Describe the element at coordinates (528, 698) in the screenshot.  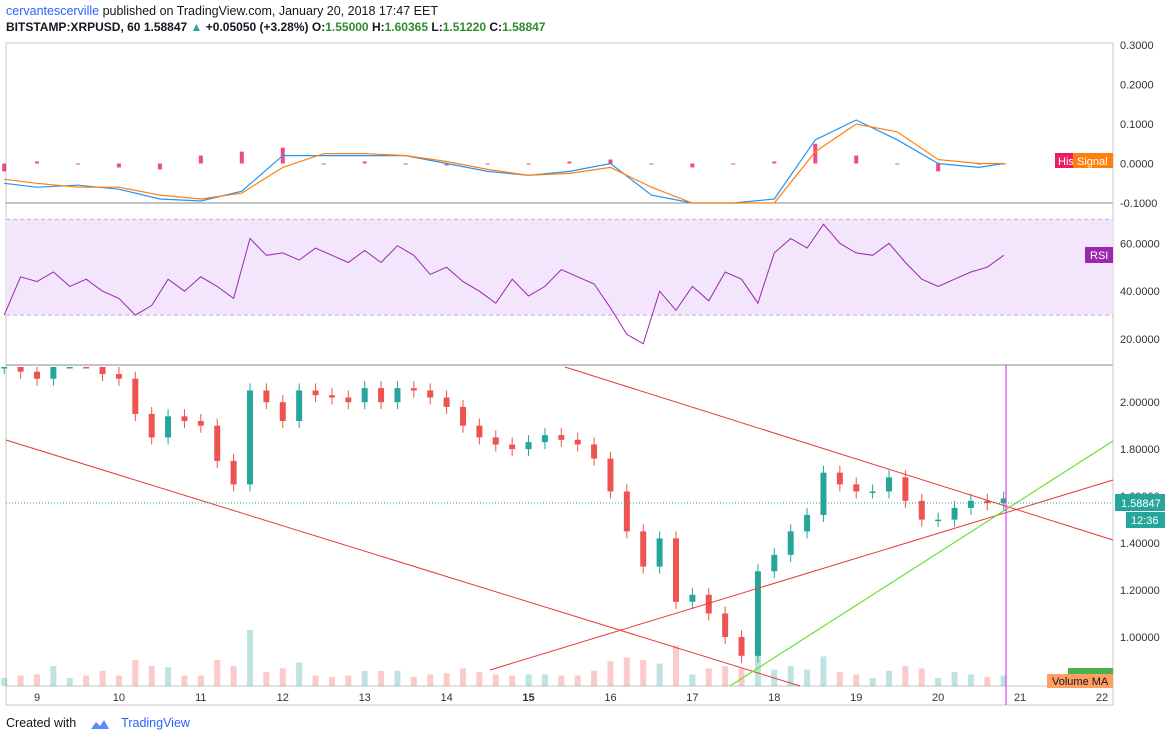
I see `date-tick-label: 15` at that location.